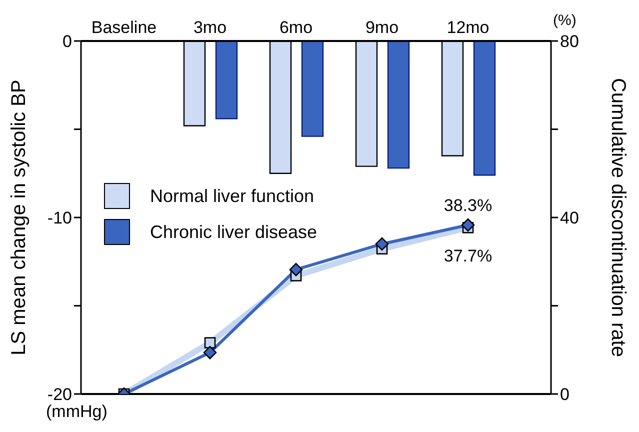 Image resolution: width=639 pixels, height=432 pixels. What do you see at coordinates (59, 394) in the screenshot?
I see `y-tick-label: -20` at bounding box center [59, 394].